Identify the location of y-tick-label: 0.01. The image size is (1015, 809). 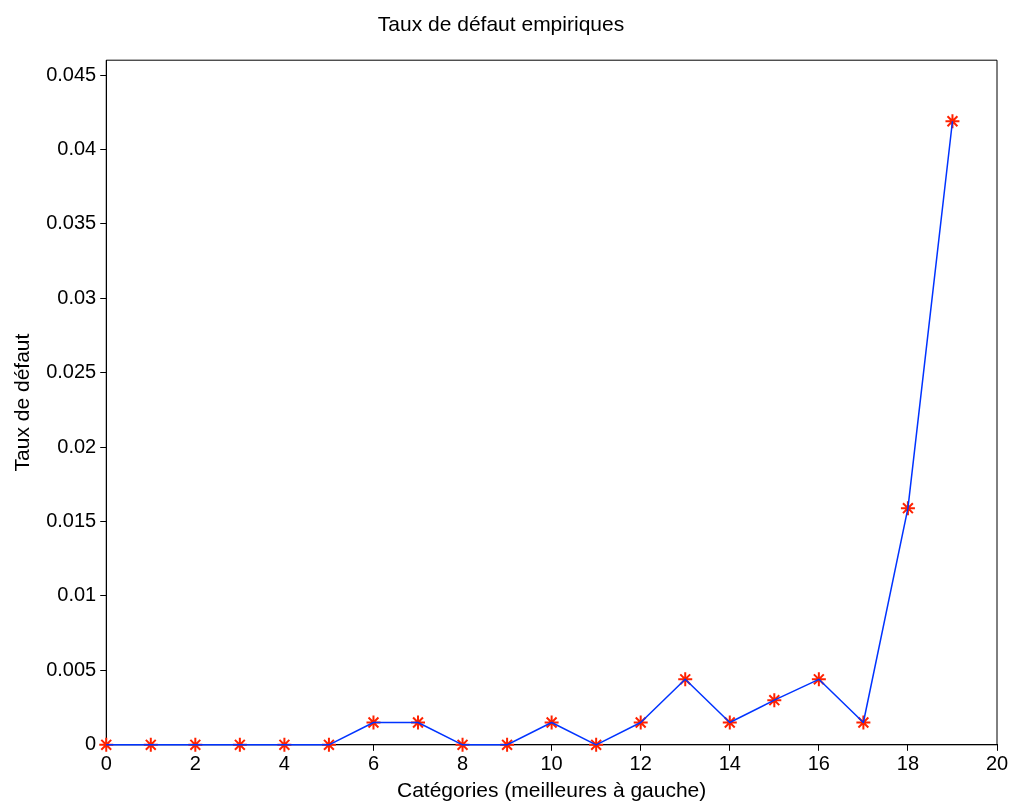
(77, 594).